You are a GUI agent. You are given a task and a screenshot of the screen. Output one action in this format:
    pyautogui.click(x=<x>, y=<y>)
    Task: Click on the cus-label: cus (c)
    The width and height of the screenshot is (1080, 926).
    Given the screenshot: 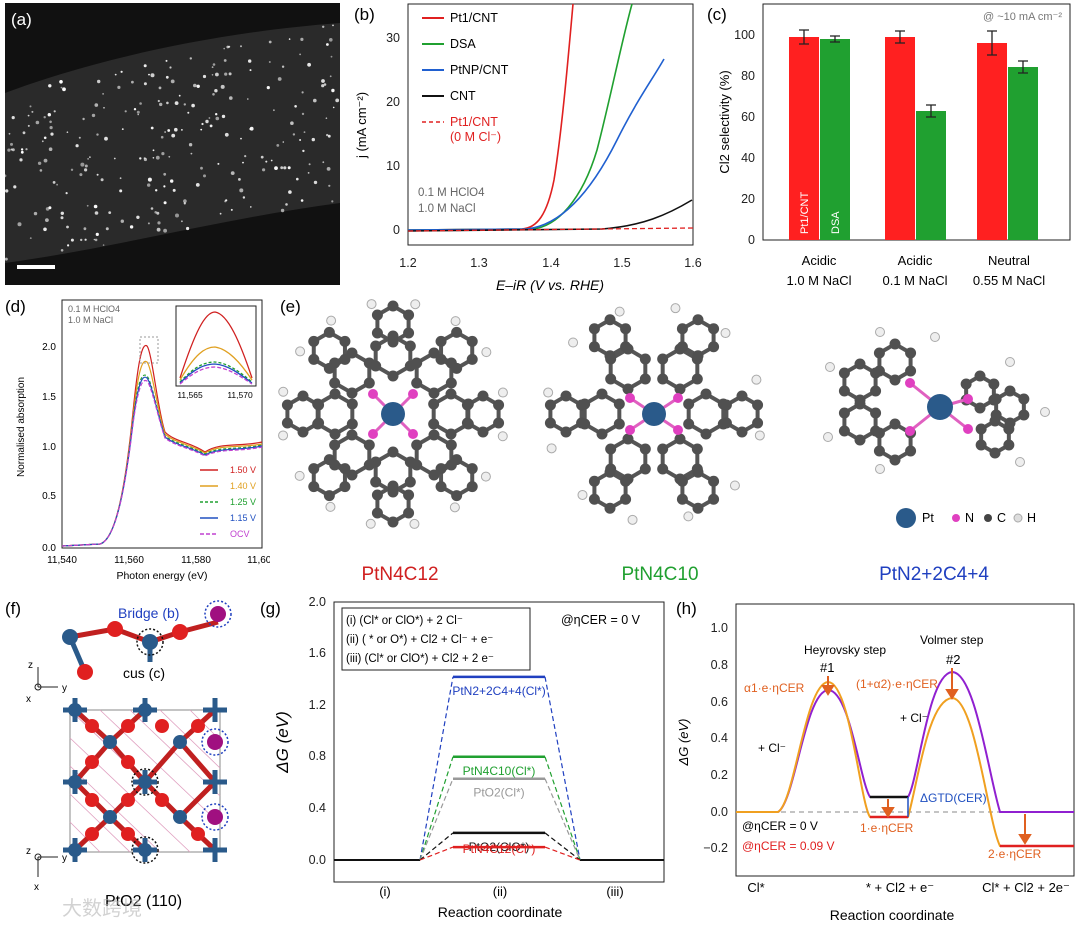 What is the action you would take?
    pyautogui.click(x=144, y=673)
    